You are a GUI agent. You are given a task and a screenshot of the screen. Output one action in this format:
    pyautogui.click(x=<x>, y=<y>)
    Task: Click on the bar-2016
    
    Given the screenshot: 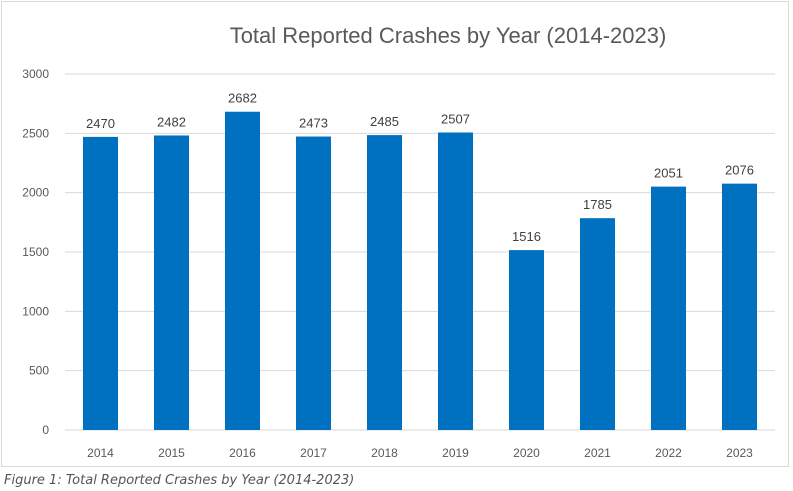 What is the action you would take?
    pyautogui.click(x=242, y=271)
    